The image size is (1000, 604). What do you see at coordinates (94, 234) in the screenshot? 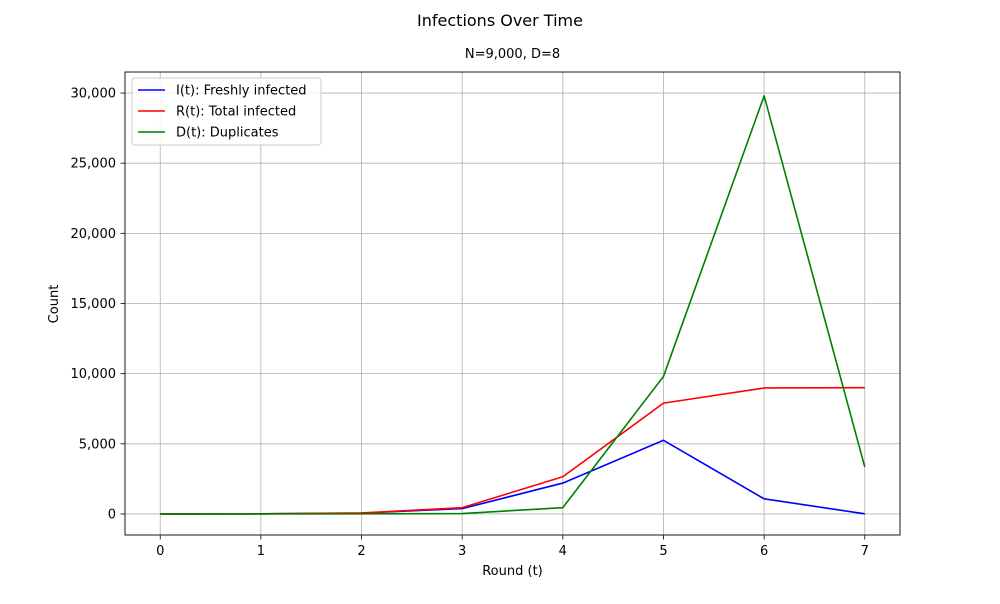
I see `y-tick-label: 20,000` at bounding box center [94, 234].